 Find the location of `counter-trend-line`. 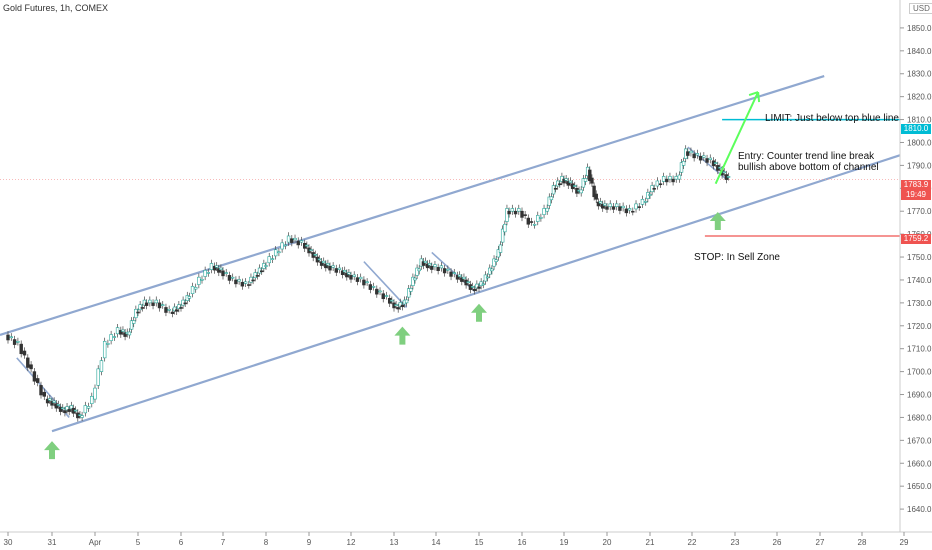

counter-trend-line is located at coordinates (385, 284).